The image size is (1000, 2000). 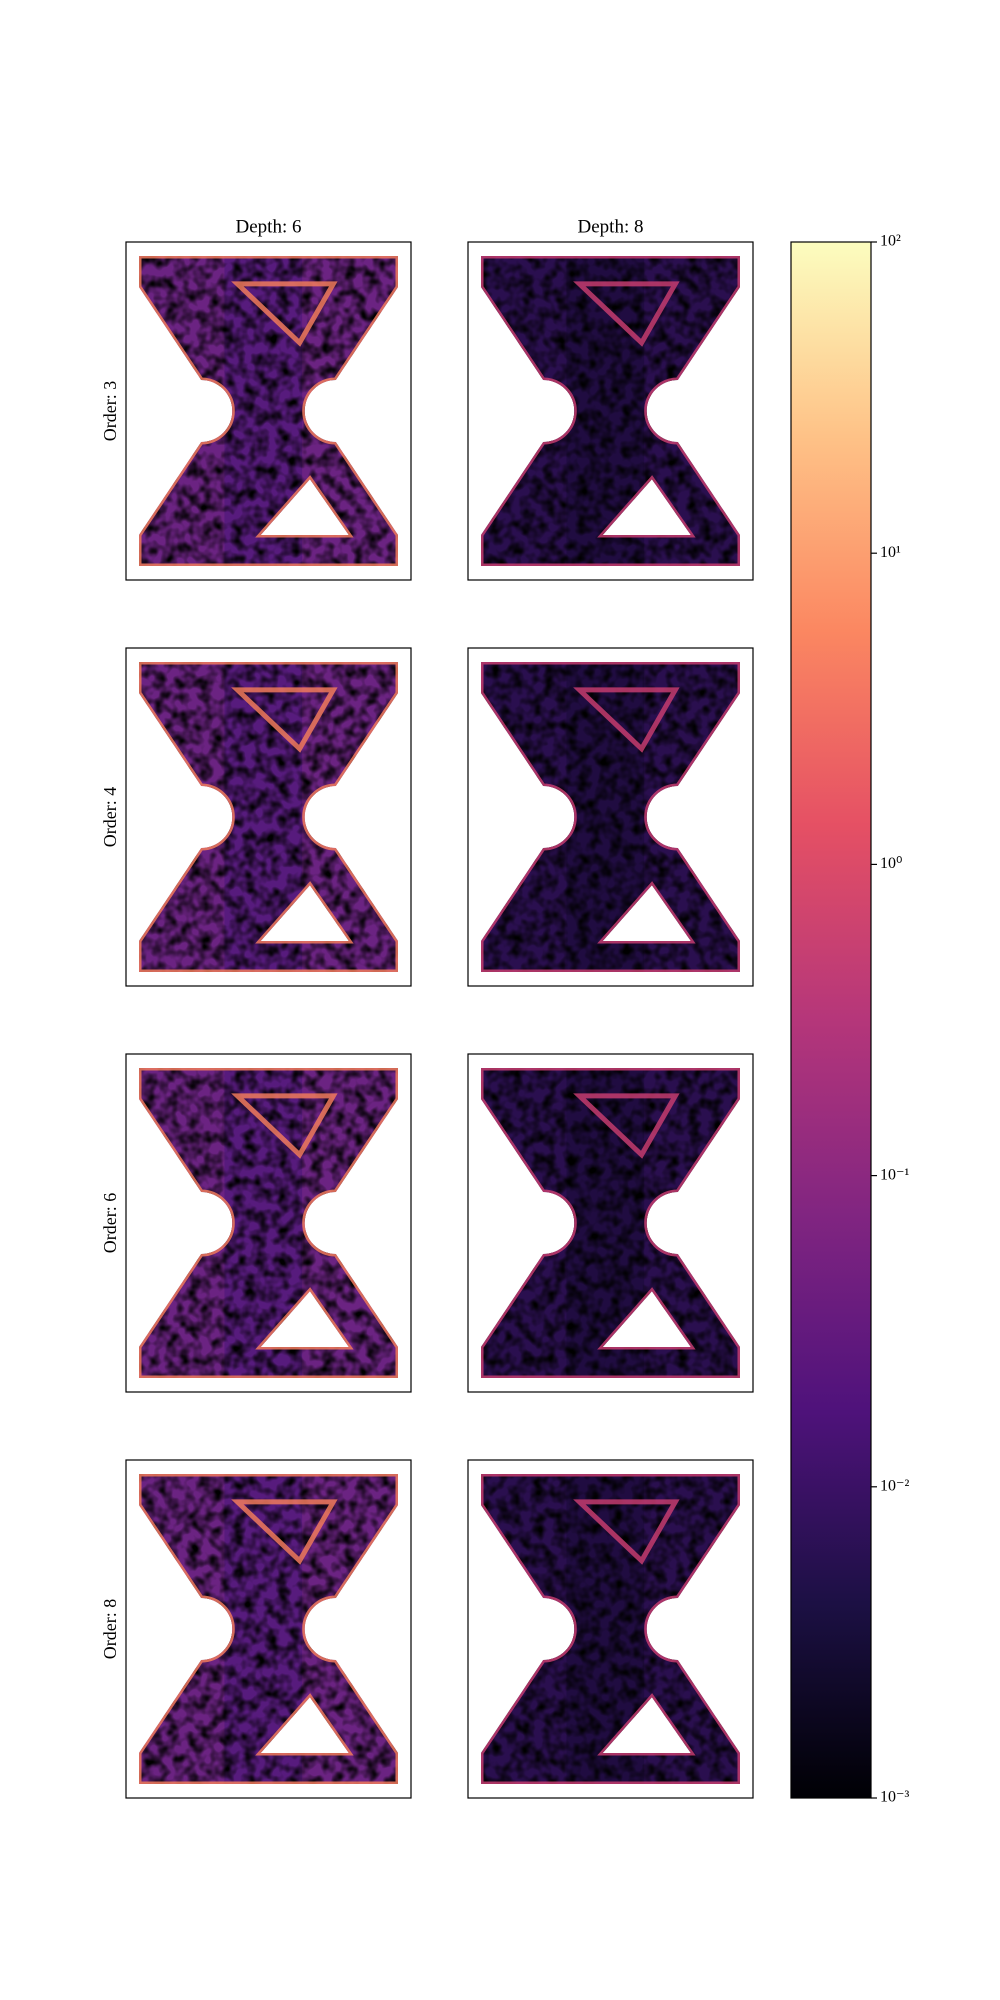 I want to click on row-label: Order: 3, so click(x=110, y=411).